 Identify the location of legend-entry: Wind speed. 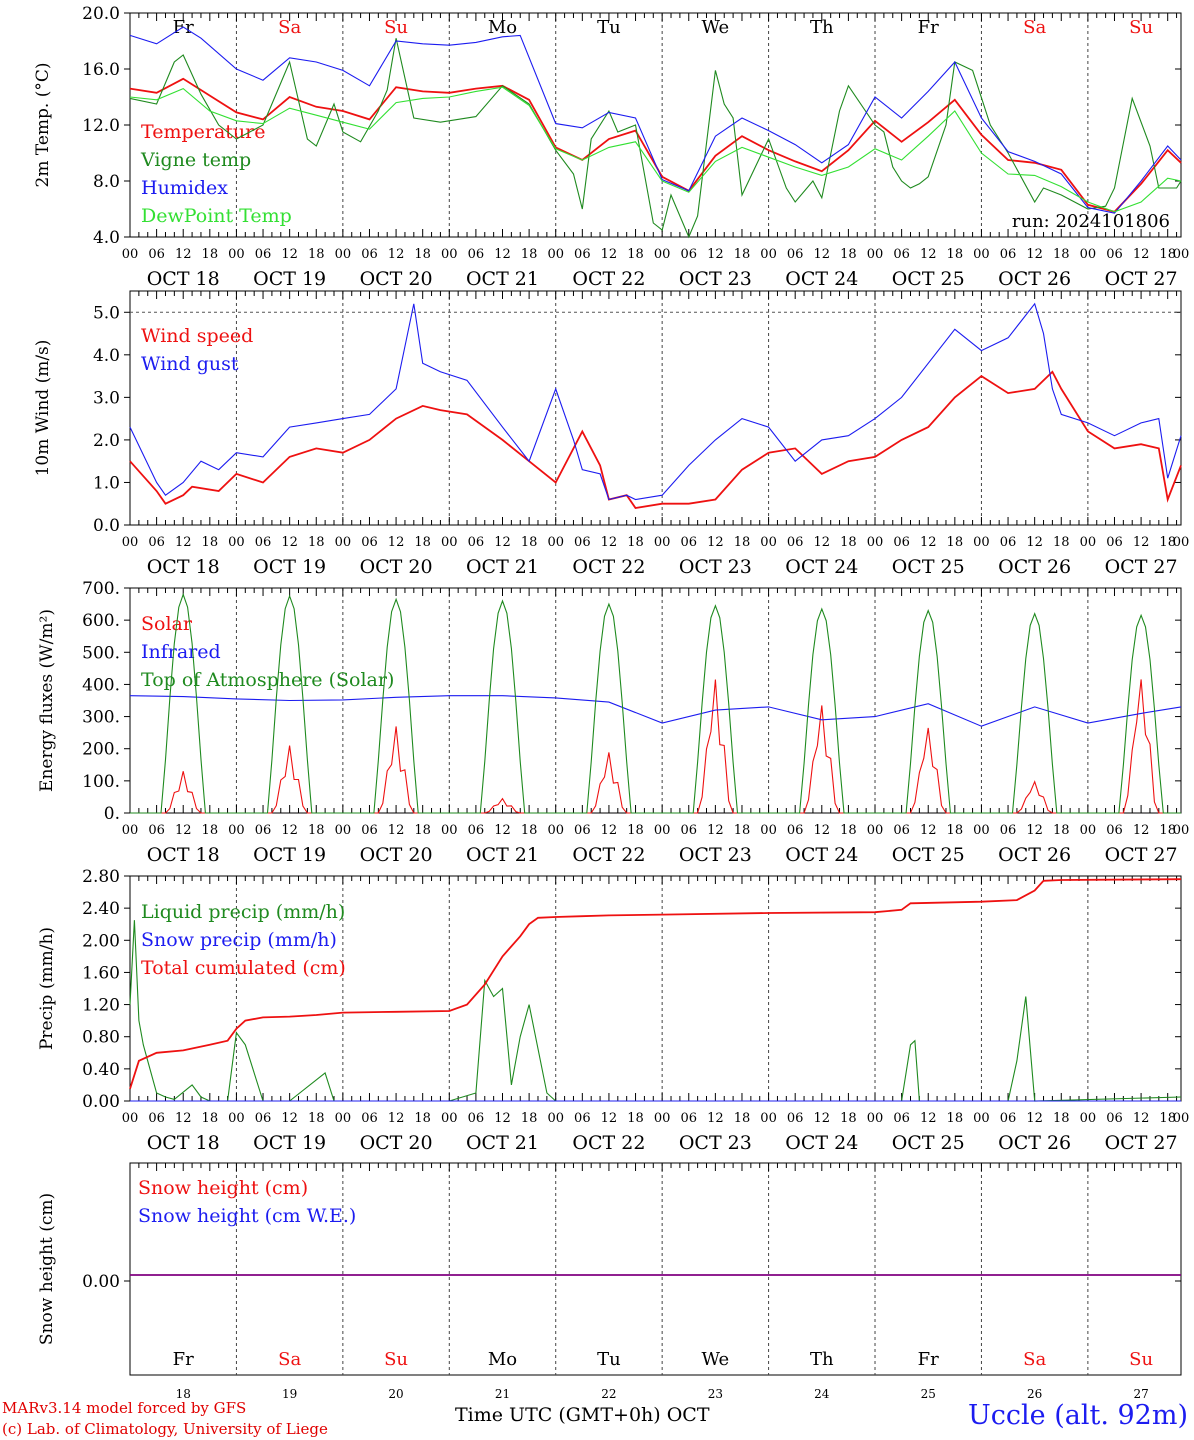
(197, 336).